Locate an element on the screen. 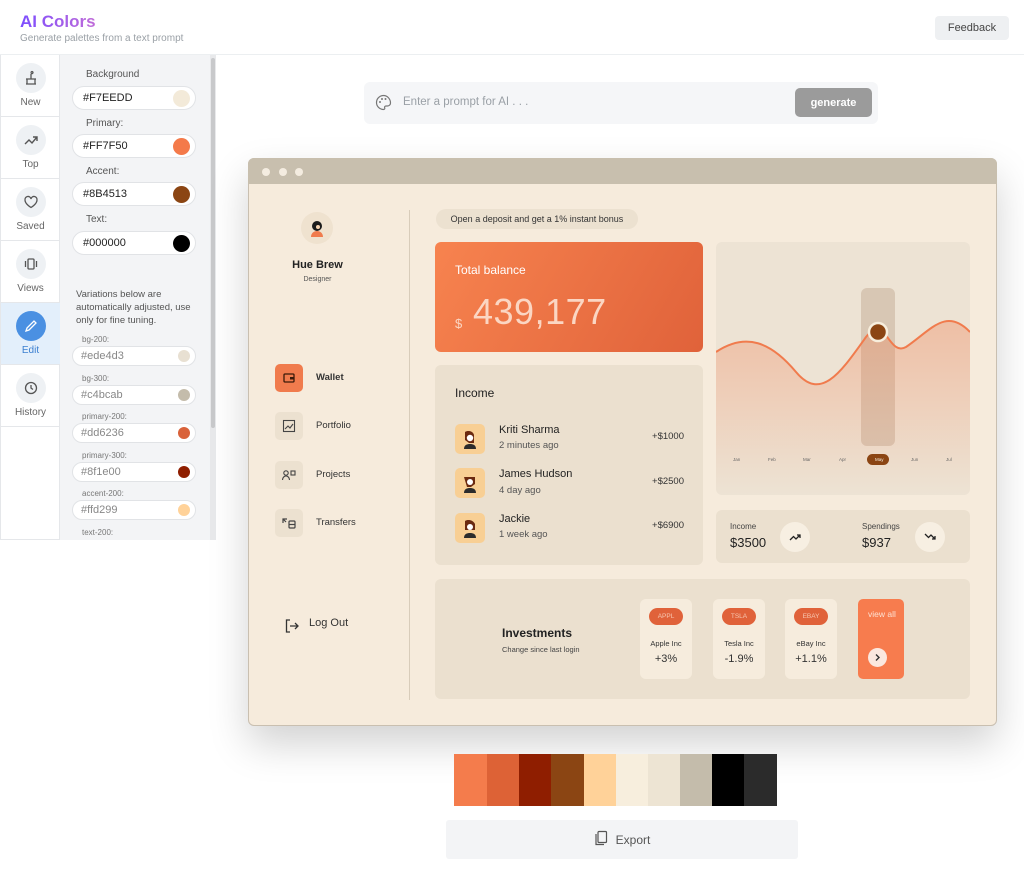 The image size is (1024, 871). variation-field-bg-200: #ede4d3 is located at coordinates (134, 356).